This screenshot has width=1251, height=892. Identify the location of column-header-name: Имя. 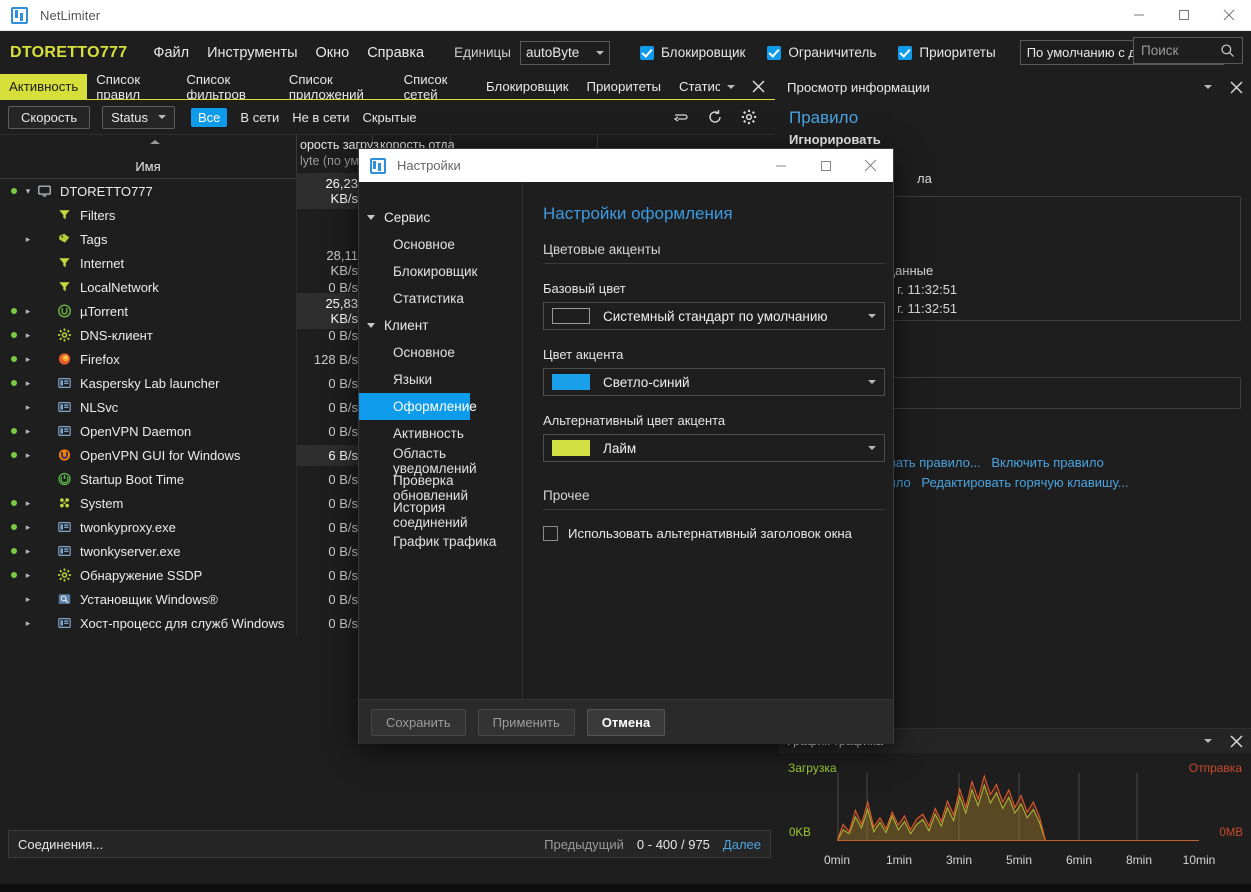
(148, 166).